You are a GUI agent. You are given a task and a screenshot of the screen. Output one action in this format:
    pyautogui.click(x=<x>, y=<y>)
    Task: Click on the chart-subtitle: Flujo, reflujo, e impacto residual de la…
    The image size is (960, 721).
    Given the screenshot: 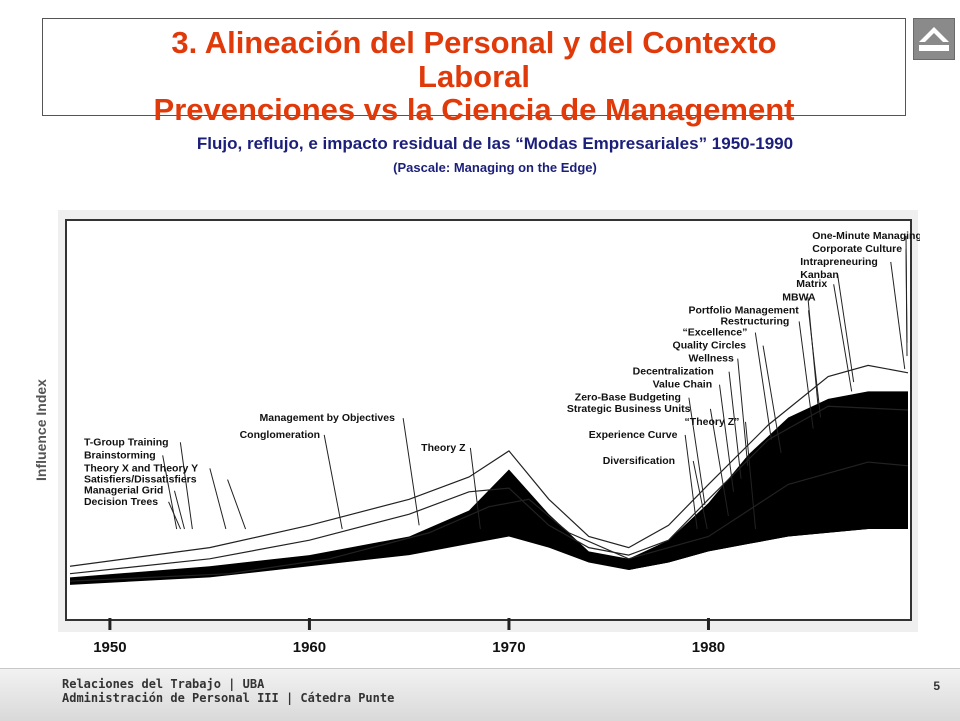 What is the action you would take?
    pyautogui.click(x=495, y=143)
    